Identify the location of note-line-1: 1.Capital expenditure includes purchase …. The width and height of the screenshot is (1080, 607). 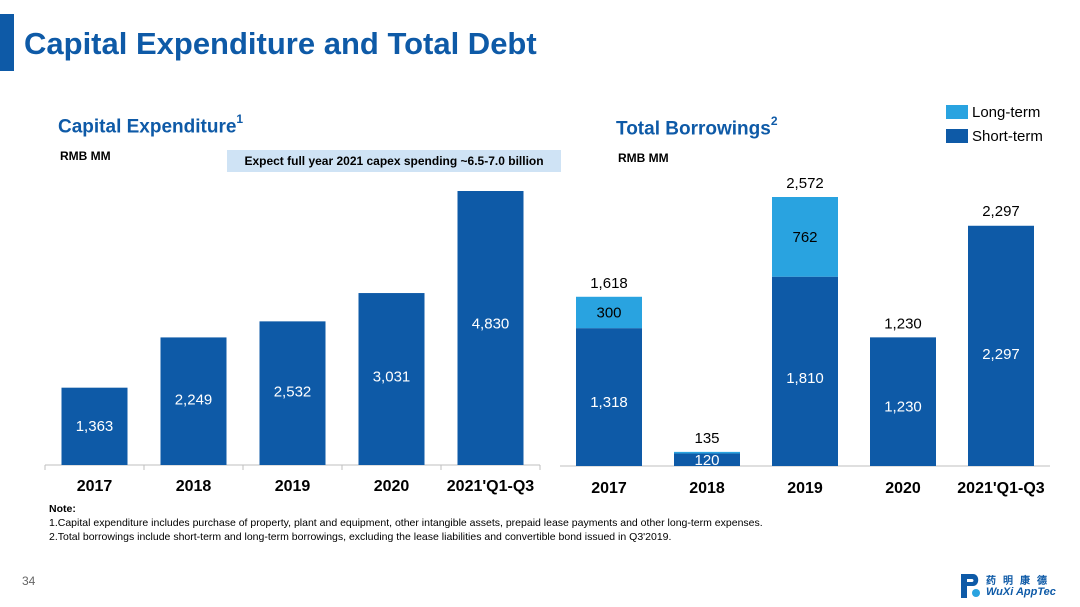
(406, 523).